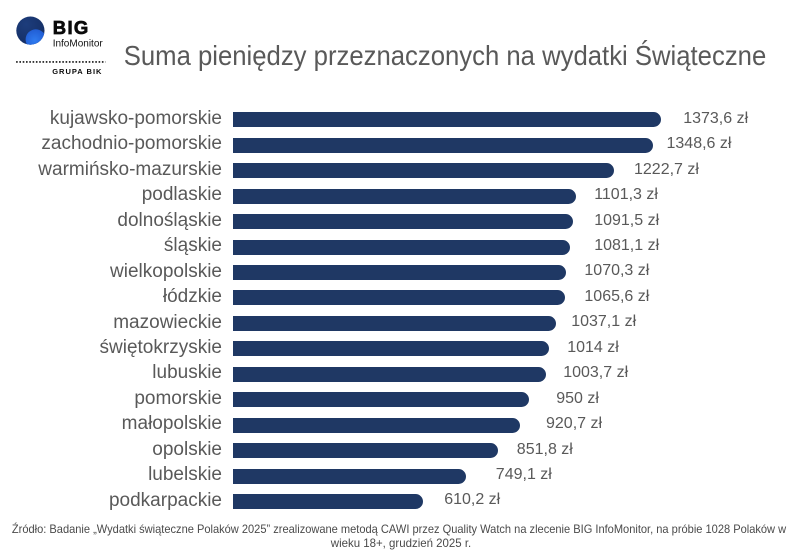 The image size is (800, 560). Describe the element at coordinates (78, 43) in the screenshot. I see `svg-text: InfoMonitor` at that location.